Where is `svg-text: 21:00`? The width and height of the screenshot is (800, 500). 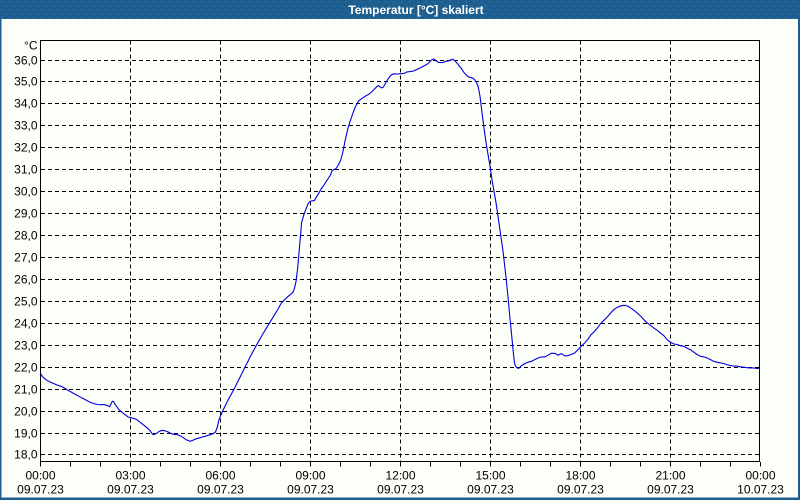
svg-text: 21:00 is located at coordinates (670, 476).